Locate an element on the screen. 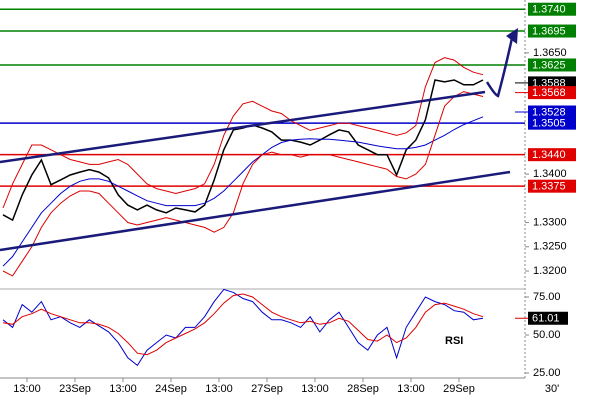 This screenshot has height=400, width=590. rsi-tick-label: 50.00 is located at coordinates (547, 335).